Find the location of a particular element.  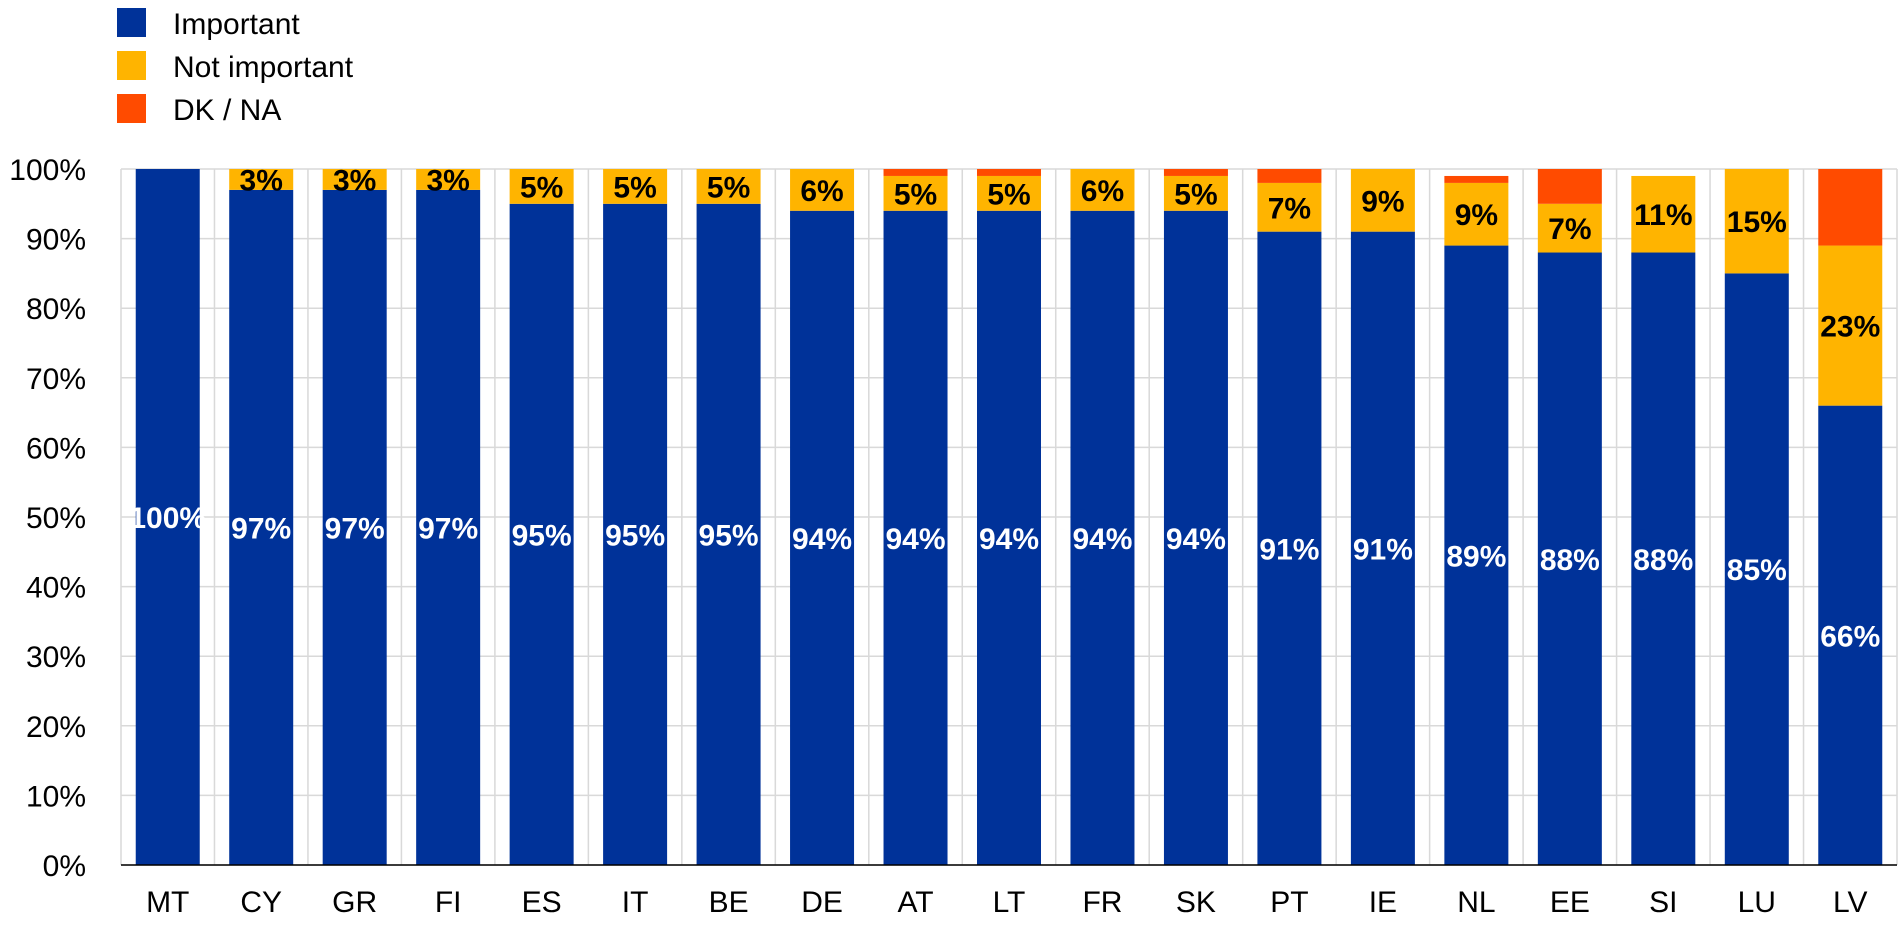

legend-label: Not important is located at coordinates (263, 67).